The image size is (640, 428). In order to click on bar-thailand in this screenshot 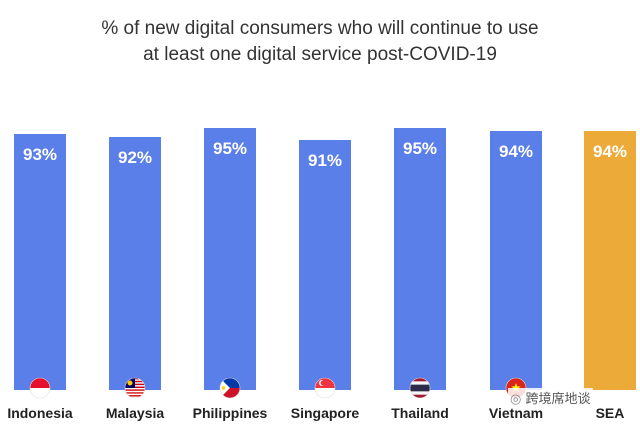, I will do `click(420, 259)`.